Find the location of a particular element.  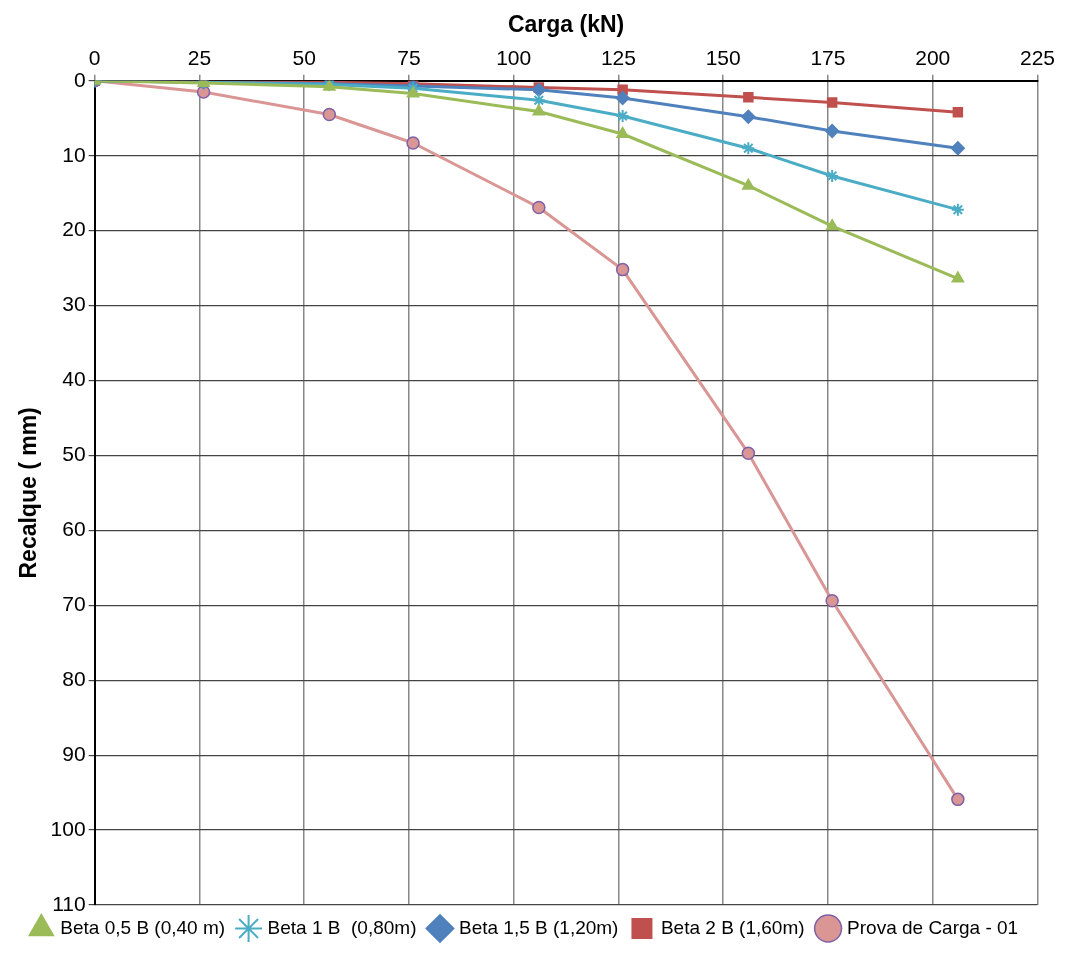

y-tick-label: 110 is located at coordinates (69, 903).